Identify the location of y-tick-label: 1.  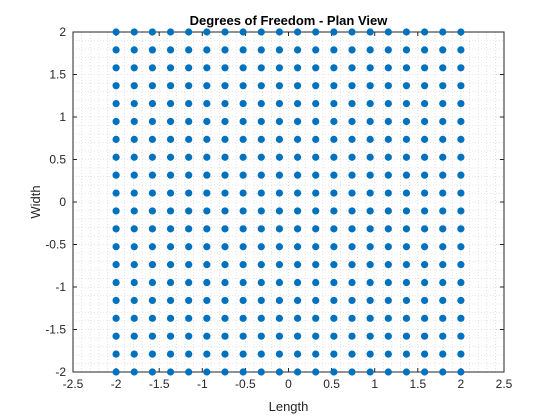
(62, 117).